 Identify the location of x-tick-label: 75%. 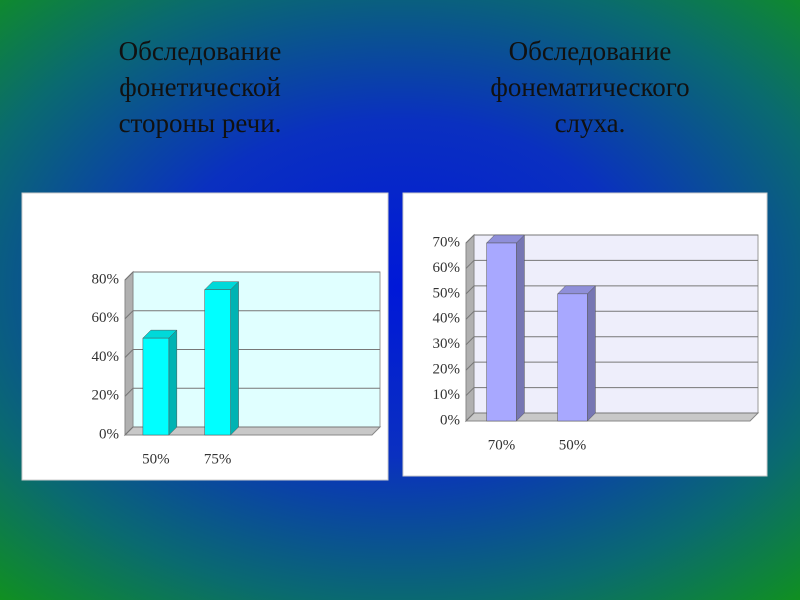
(218, 459).